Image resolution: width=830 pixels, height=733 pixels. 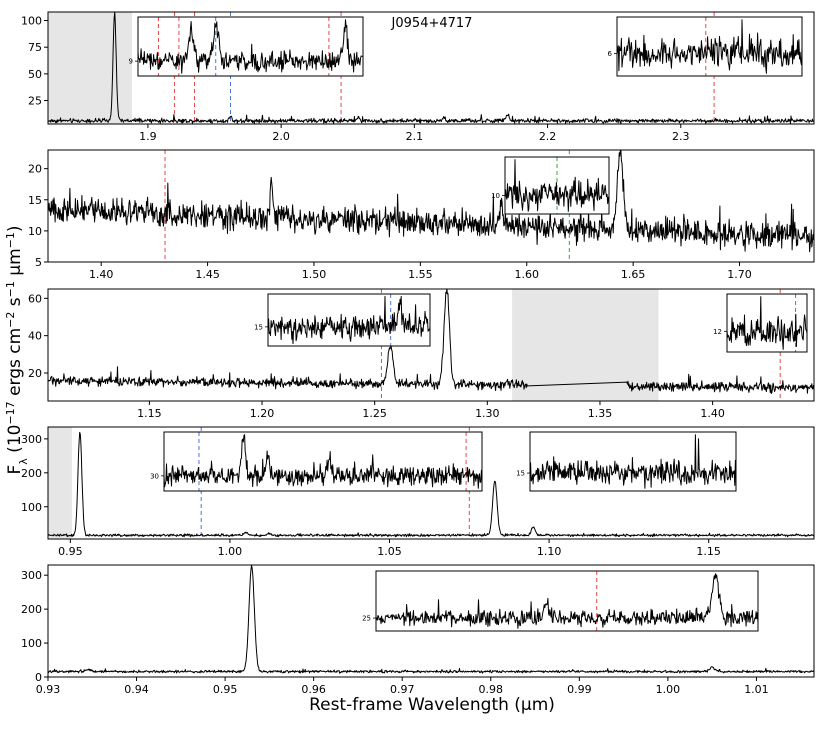 I want to click on x-tick-label: 1.70, so click(x=739, y=274).